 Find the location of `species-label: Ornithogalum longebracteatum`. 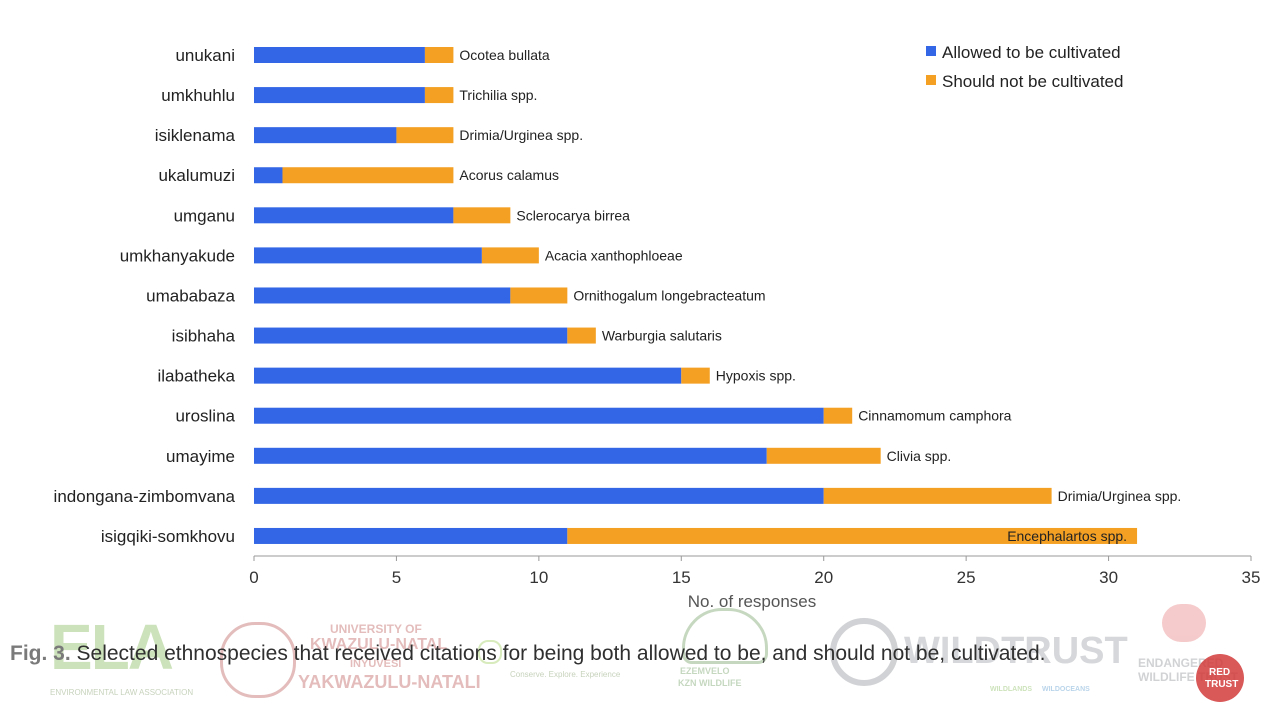

species-label: Ornithogalum longebracteatum is located at coordinates (669, 295).